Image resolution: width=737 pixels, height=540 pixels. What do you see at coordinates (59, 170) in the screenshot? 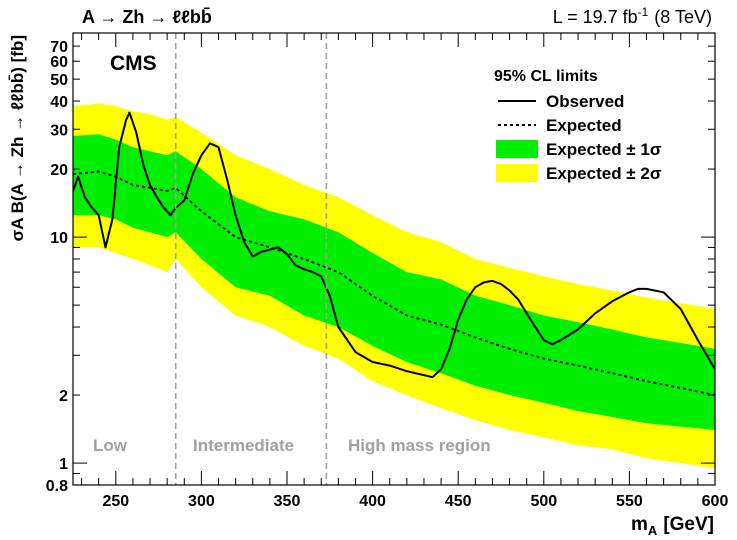
I see `y-tick-label-20: 20` at bounding box center [59, 170].